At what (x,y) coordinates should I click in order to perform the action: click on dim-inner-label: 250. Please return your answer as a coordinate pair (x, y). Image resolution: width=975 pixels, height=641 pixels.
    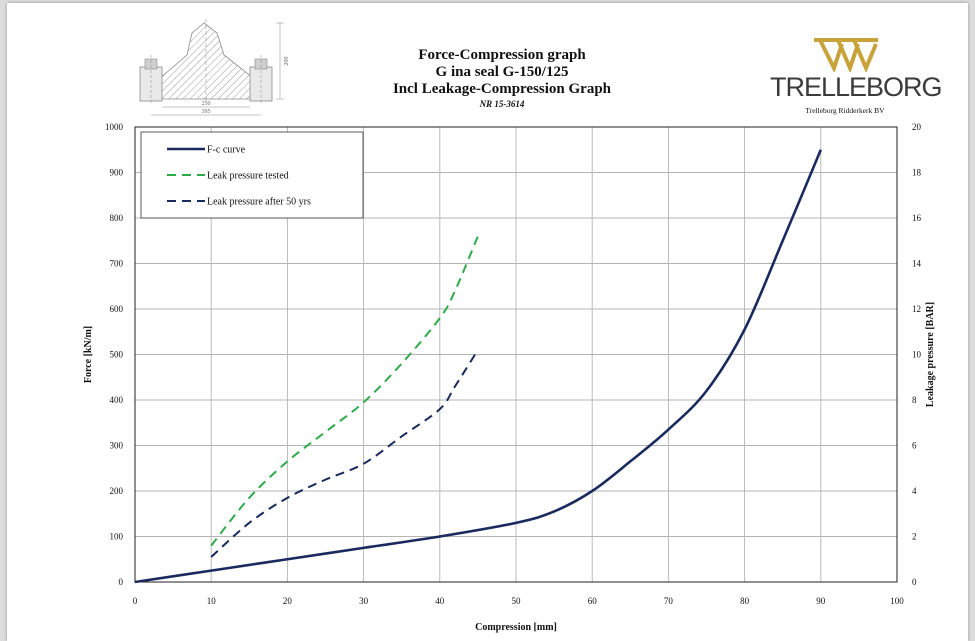
    Looking at the image, I should click on (206, 104).